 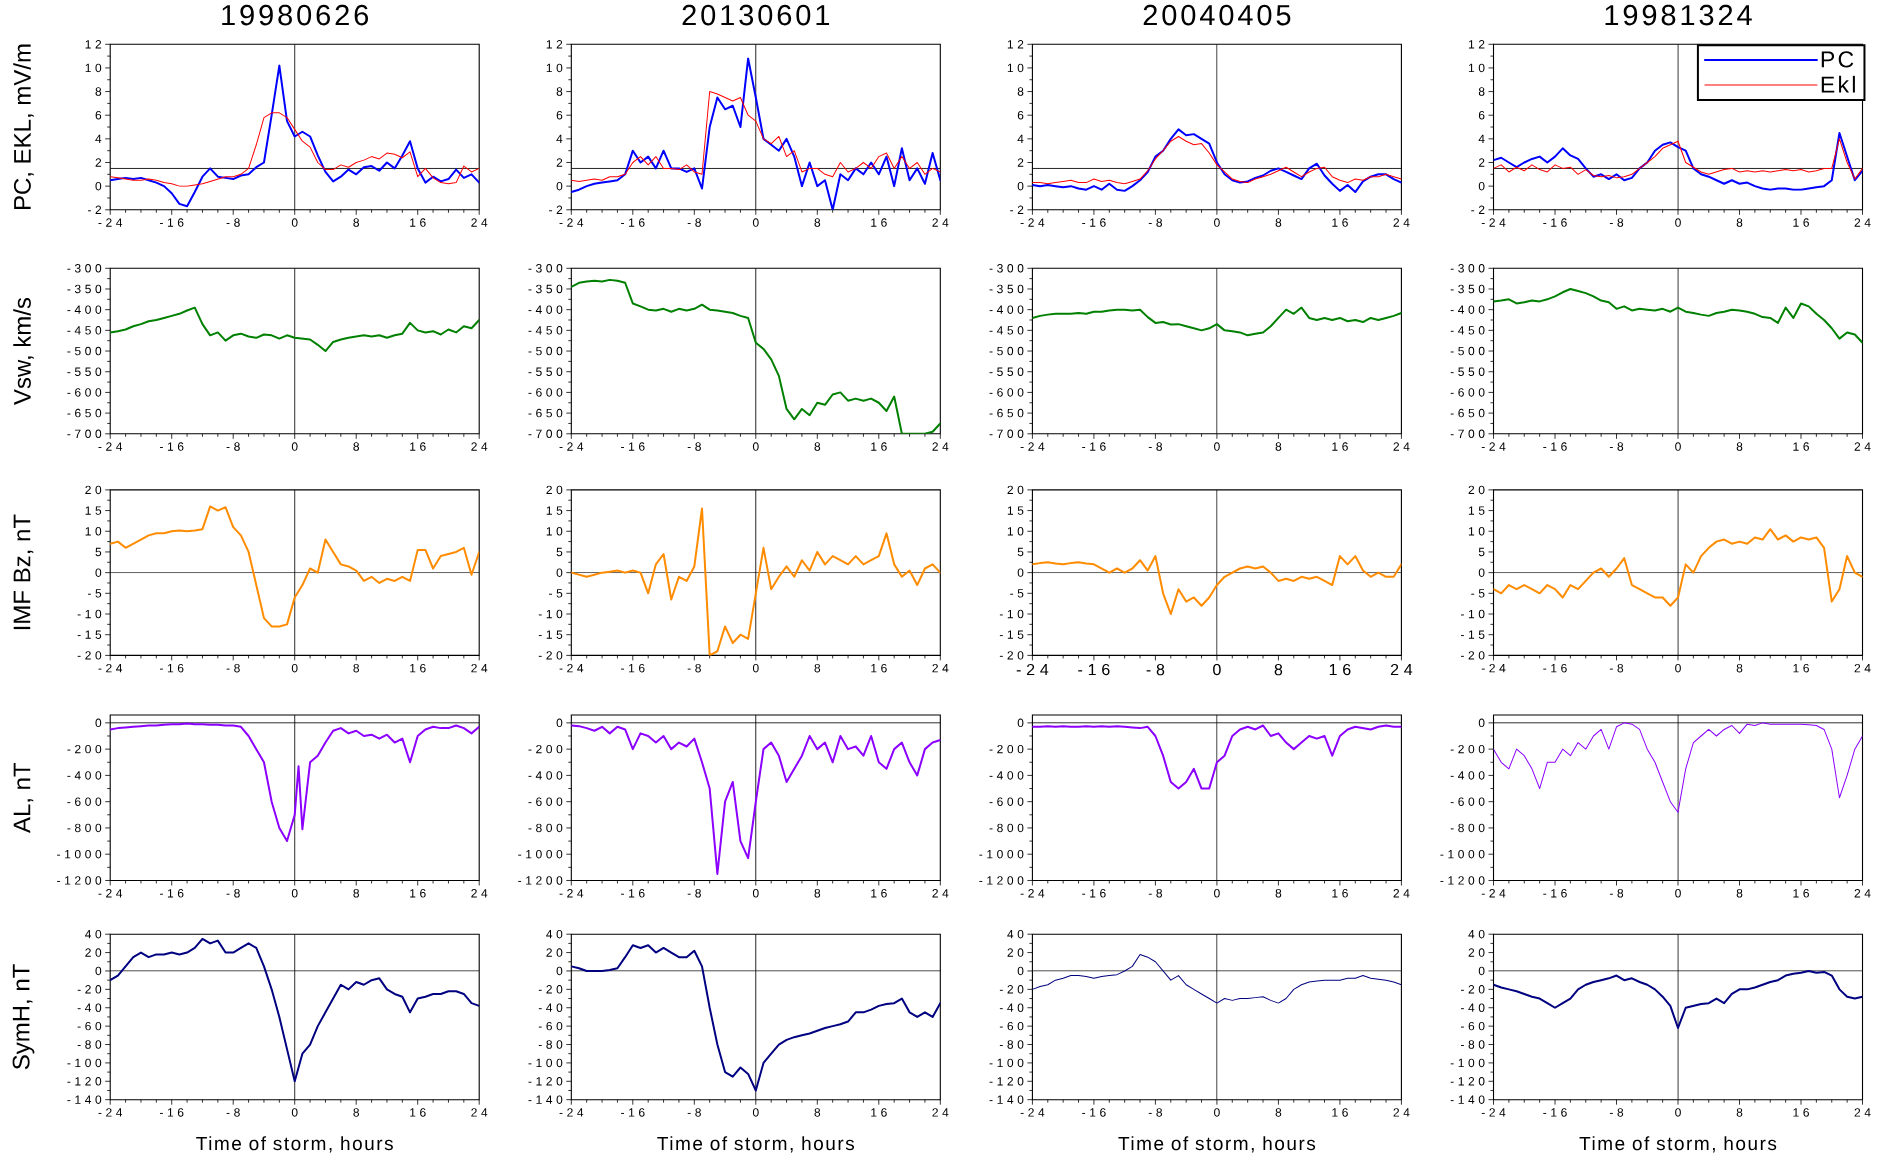 What do you see at coordinates (84, 268) in the screenshot?
I see `y-tick-label: - 3 0 0` at bounding box center [84, 268].